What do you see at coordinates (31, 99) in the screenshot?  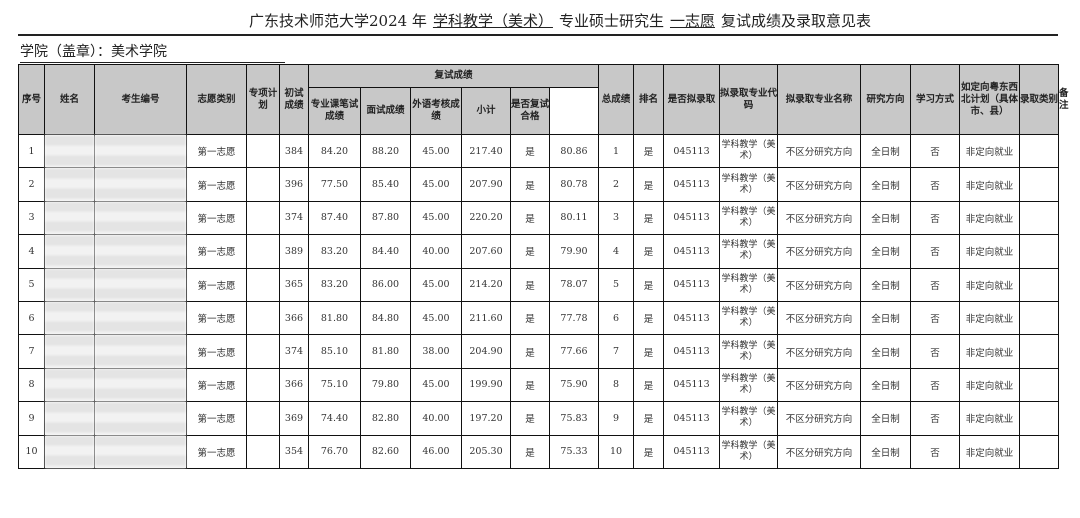 I see `header-seq: 序号` at bounding box center [31, 99].